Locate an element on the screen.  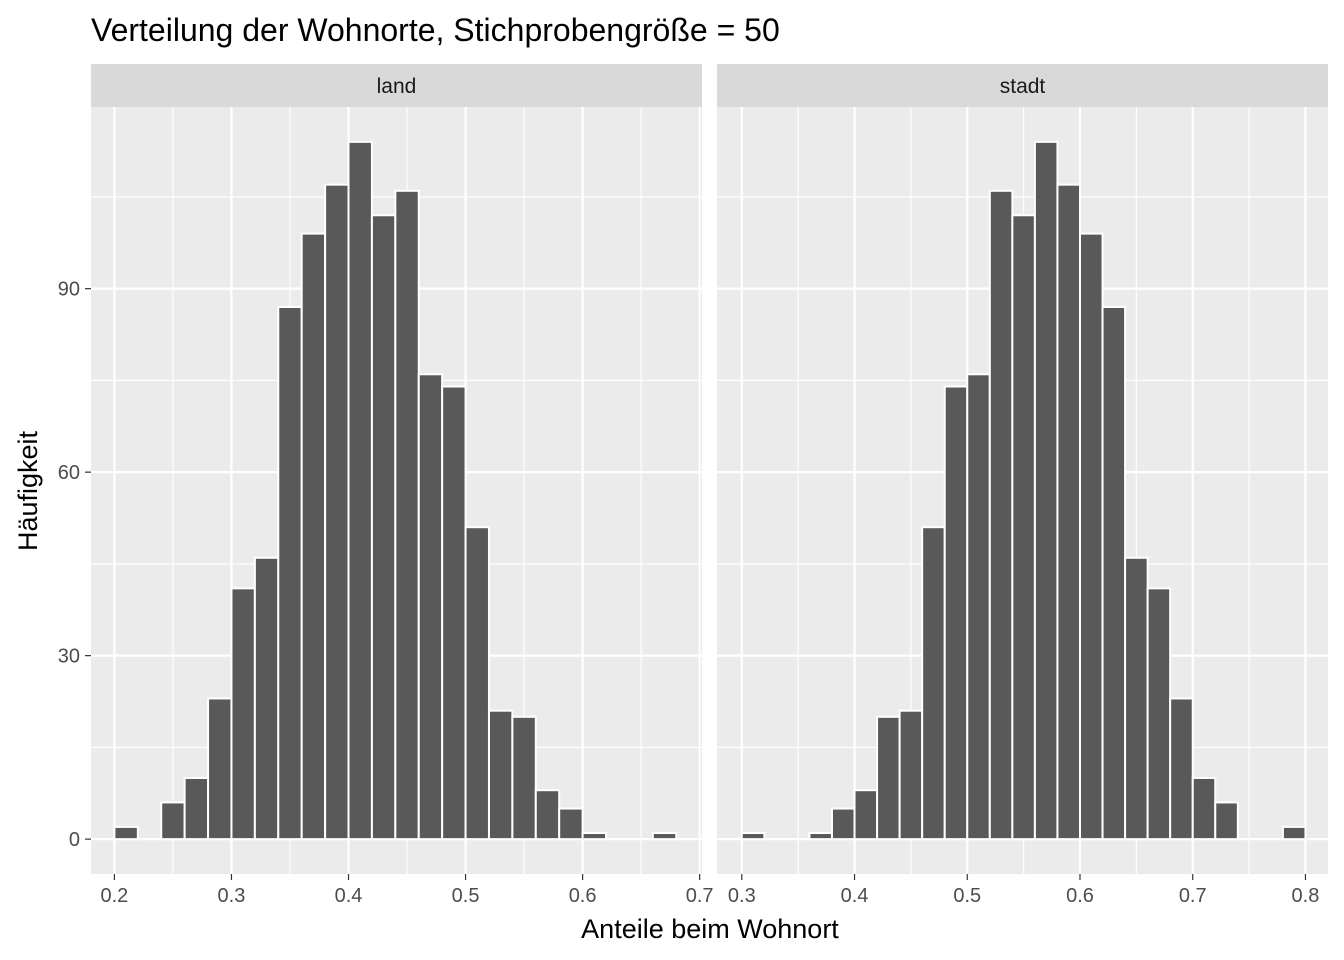
facet-strip-label: land is located at coordinates (397, 86).